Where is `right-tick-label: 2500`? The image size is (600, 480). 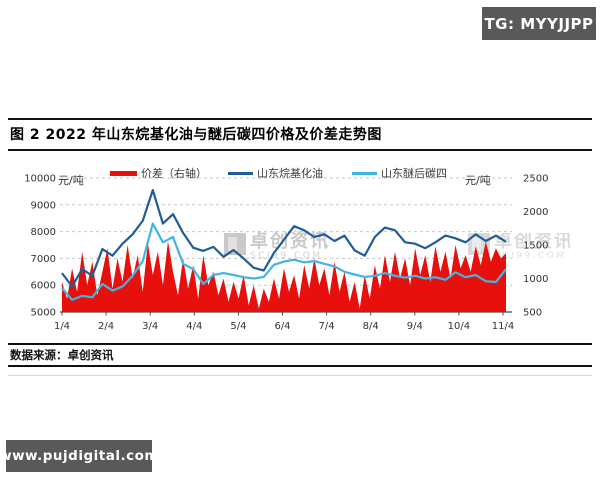 right-tick-label: 2500 is located at coordinates (535, 179).